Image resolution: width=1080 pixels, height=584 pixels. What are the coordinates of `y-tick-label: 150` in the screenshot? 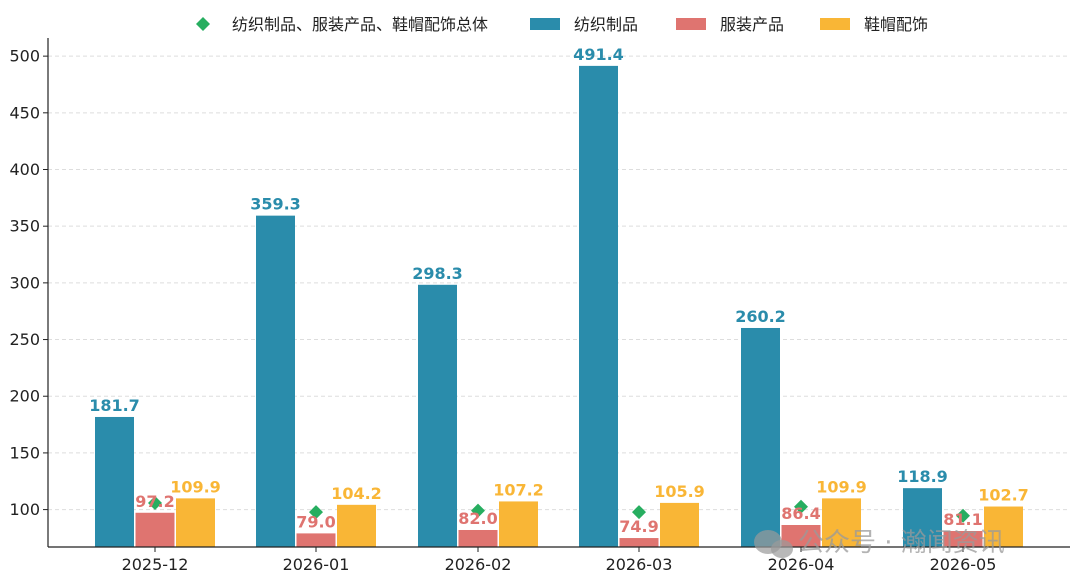 It's located at (24, 452).